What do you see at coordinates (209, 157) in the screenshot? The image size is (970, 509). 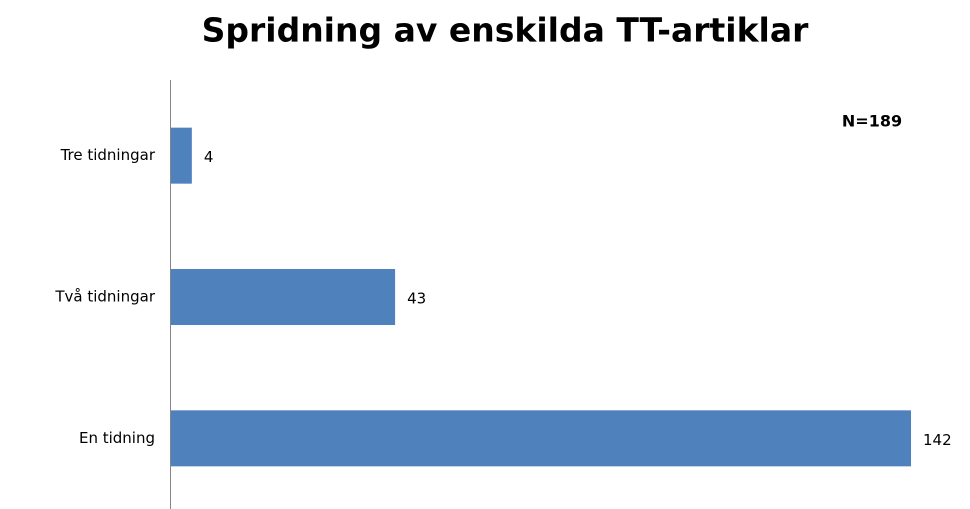 I see `data-label: 4` at bounding box center [209, 157].